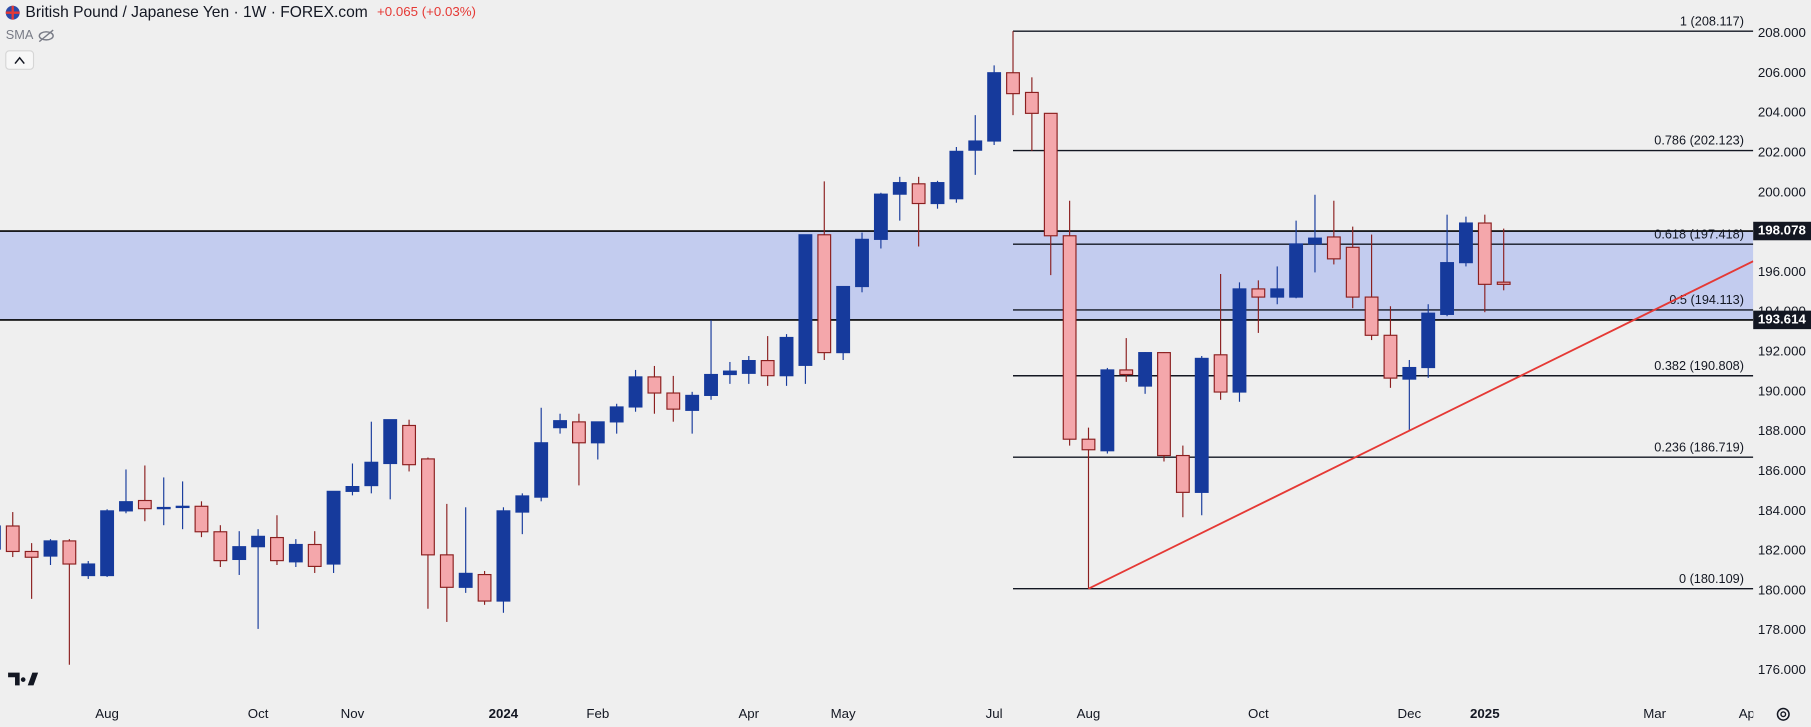  I want to click on y-tick-label: 188.000, so click(1782, 430).